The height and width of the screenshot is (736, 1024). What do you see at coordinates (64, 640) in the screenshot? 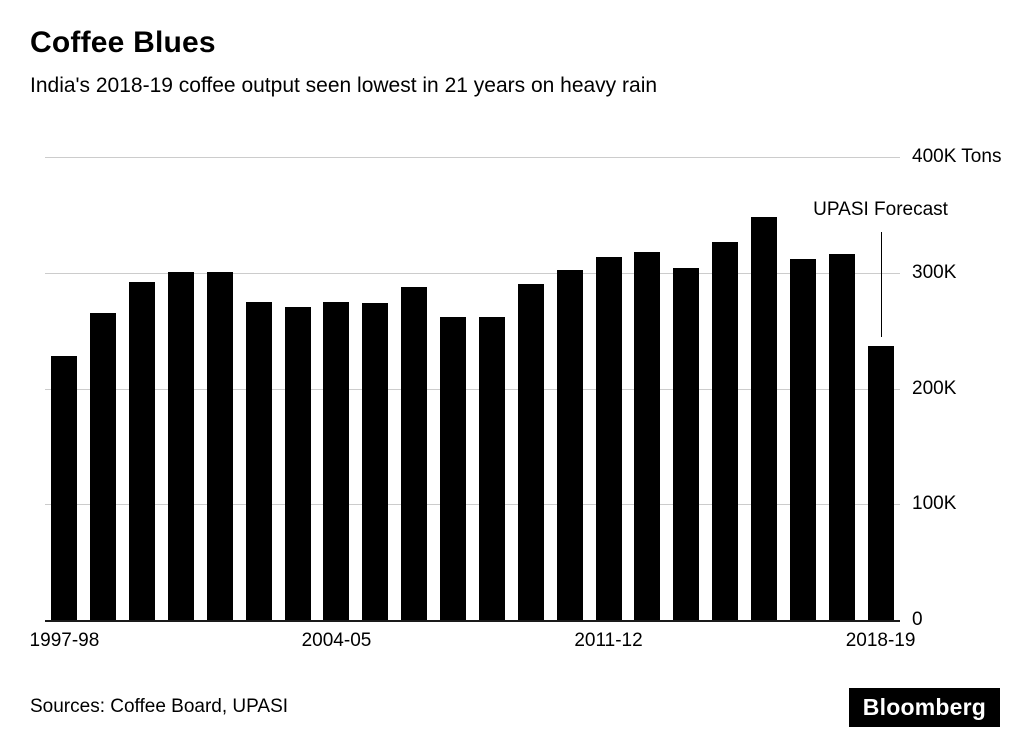
I see `x-tick-label: 1997-98` at bounding box center [64, 640].